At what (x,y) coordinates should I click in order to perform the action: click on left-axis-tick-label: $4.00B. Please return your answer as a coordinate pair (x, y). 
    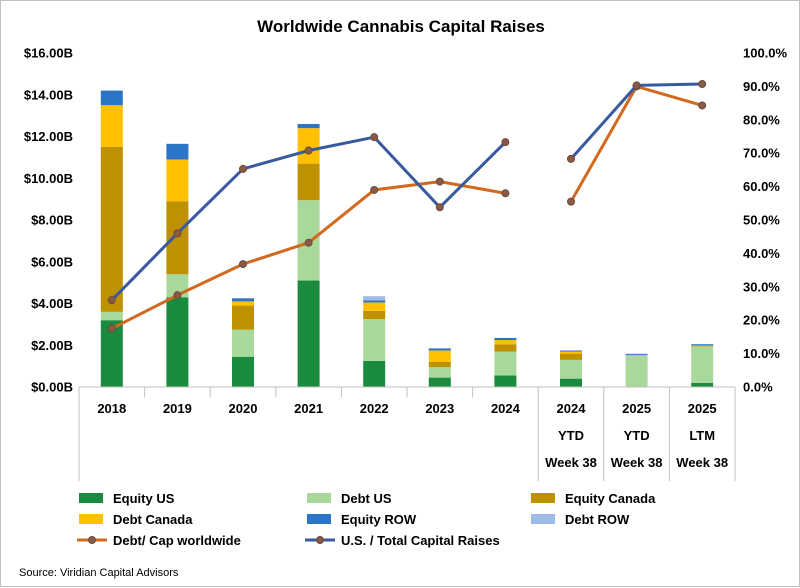
    Looking at the image, I should click on (52, 303).